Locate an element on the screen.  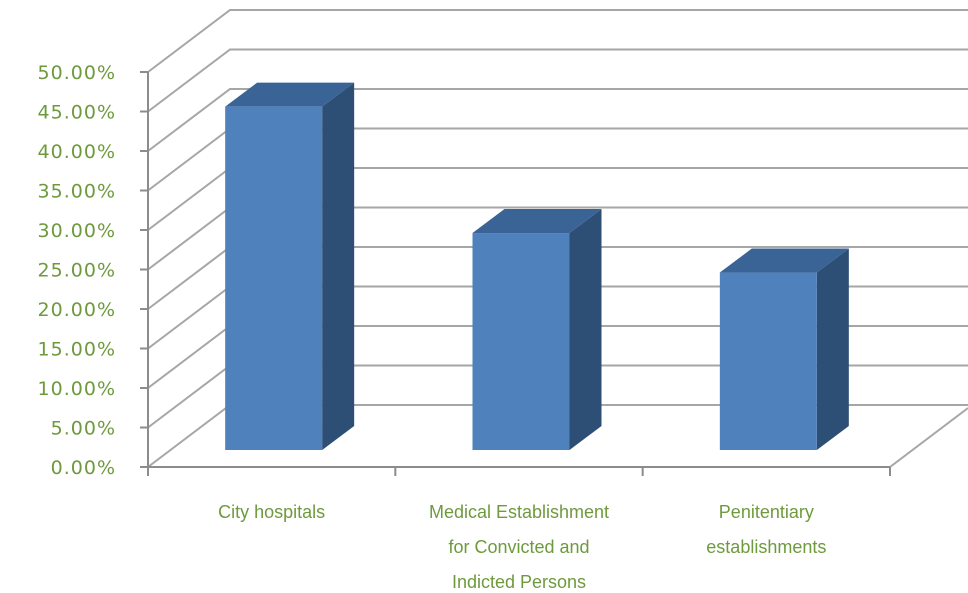
y-tick-label: 45.00% is located at coordinates (77, 113).